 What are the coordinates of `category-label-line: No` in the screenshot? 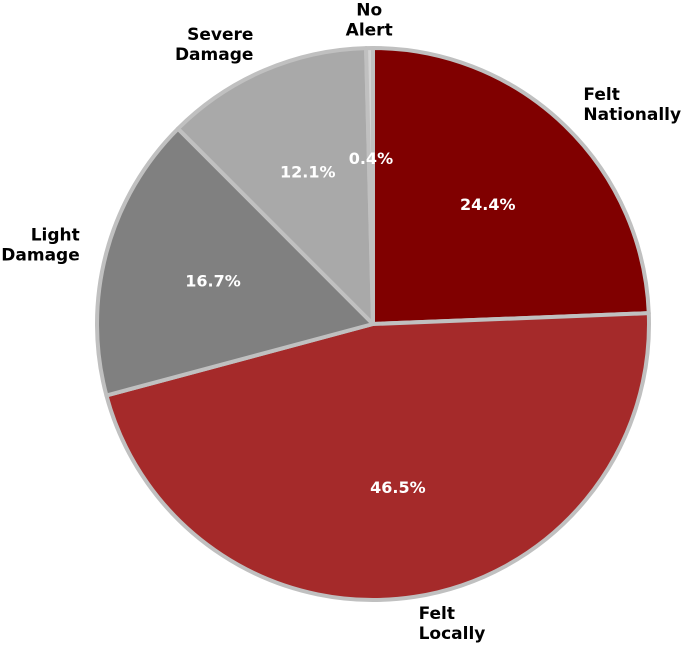 It's located at (369, 10).